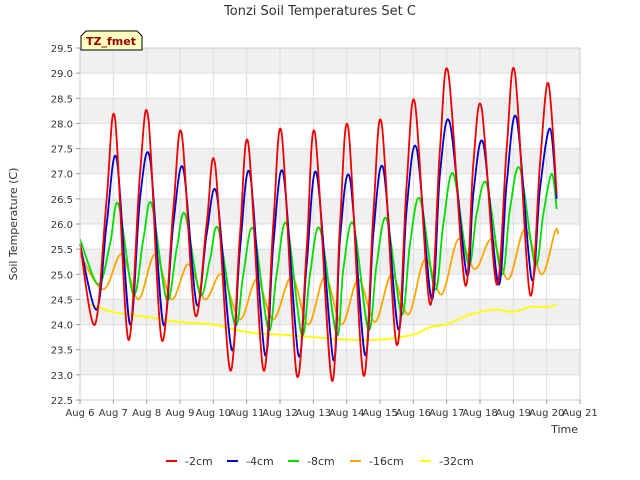 Image resolution: width=640 pixels, height=480 pixels. What do you see at coordinates (62, 49) in the screenshot?
I see `y-tick-label: 29.5` at bounding box center [62, 49].